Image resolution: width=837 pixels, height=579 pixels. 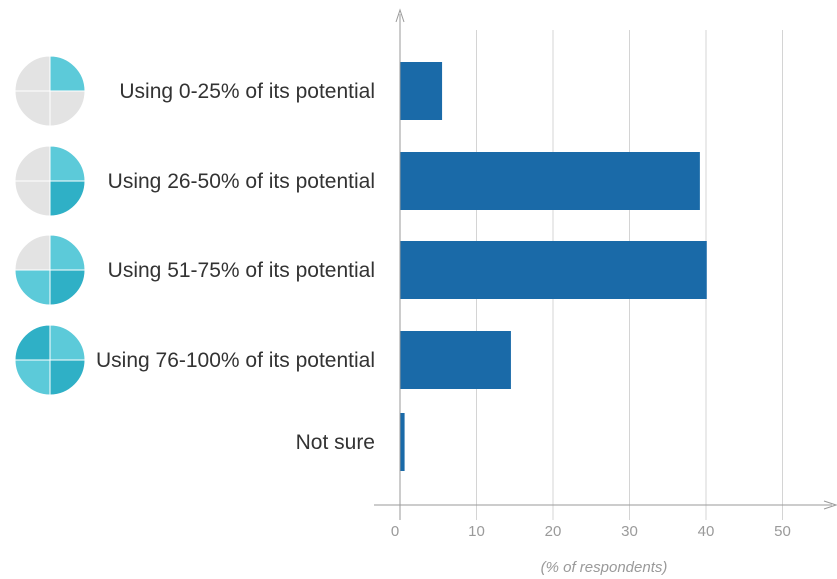 I want to click on x-axis-arrow-icon, so click(x=830, y=505).